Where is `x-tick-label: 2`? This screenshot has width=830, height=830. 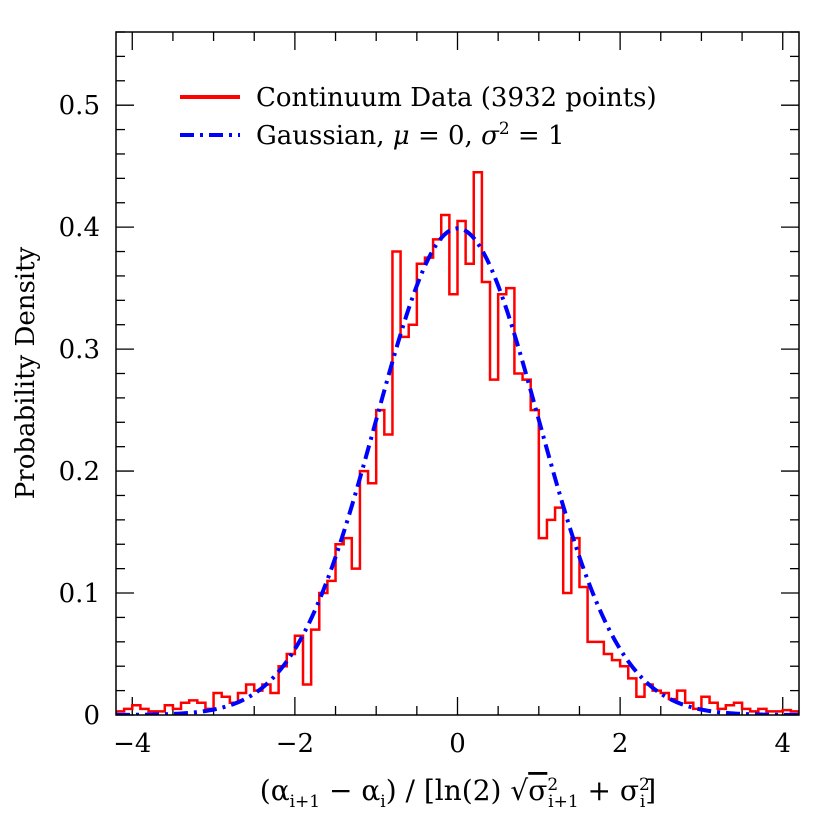
x-tick-label: 2 is located at coordinates (620, 744).